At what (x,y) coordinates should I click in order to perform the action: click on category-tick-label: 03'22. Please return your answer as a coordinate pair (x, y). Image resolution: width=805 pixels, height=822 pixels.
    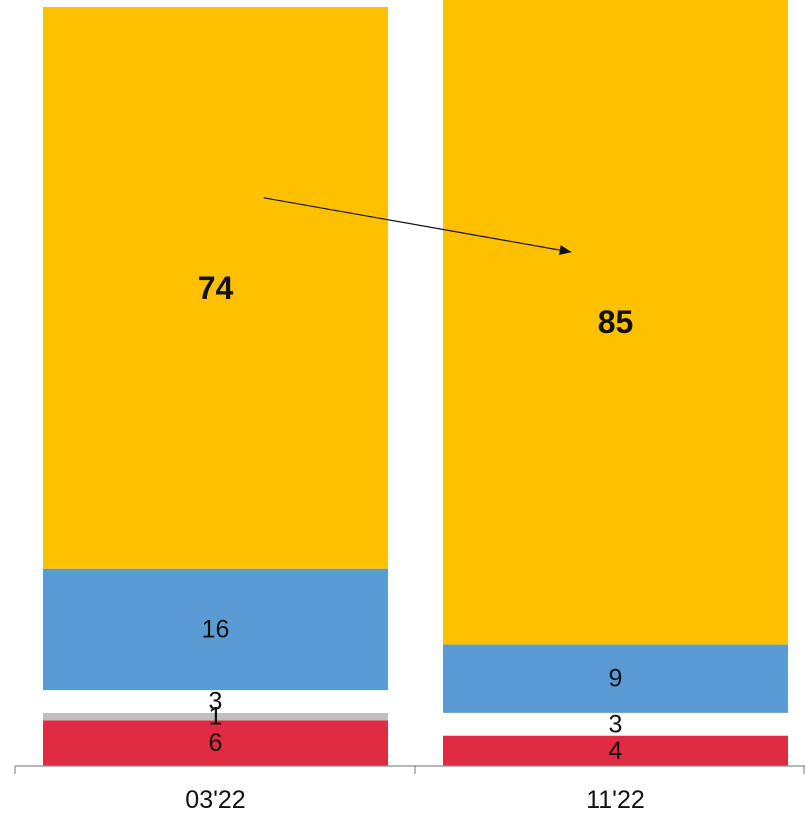
    Looking at the image, I should click on (215, 800).